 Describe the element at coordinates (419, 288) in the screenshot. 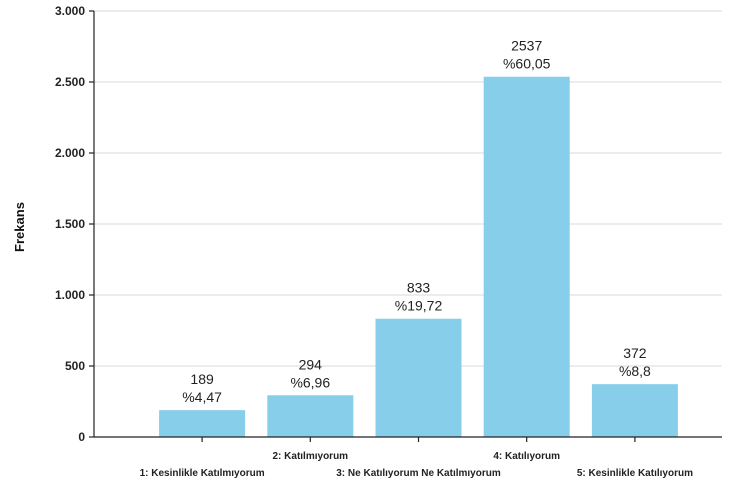

I see `bar-value-label: 833` at that location.